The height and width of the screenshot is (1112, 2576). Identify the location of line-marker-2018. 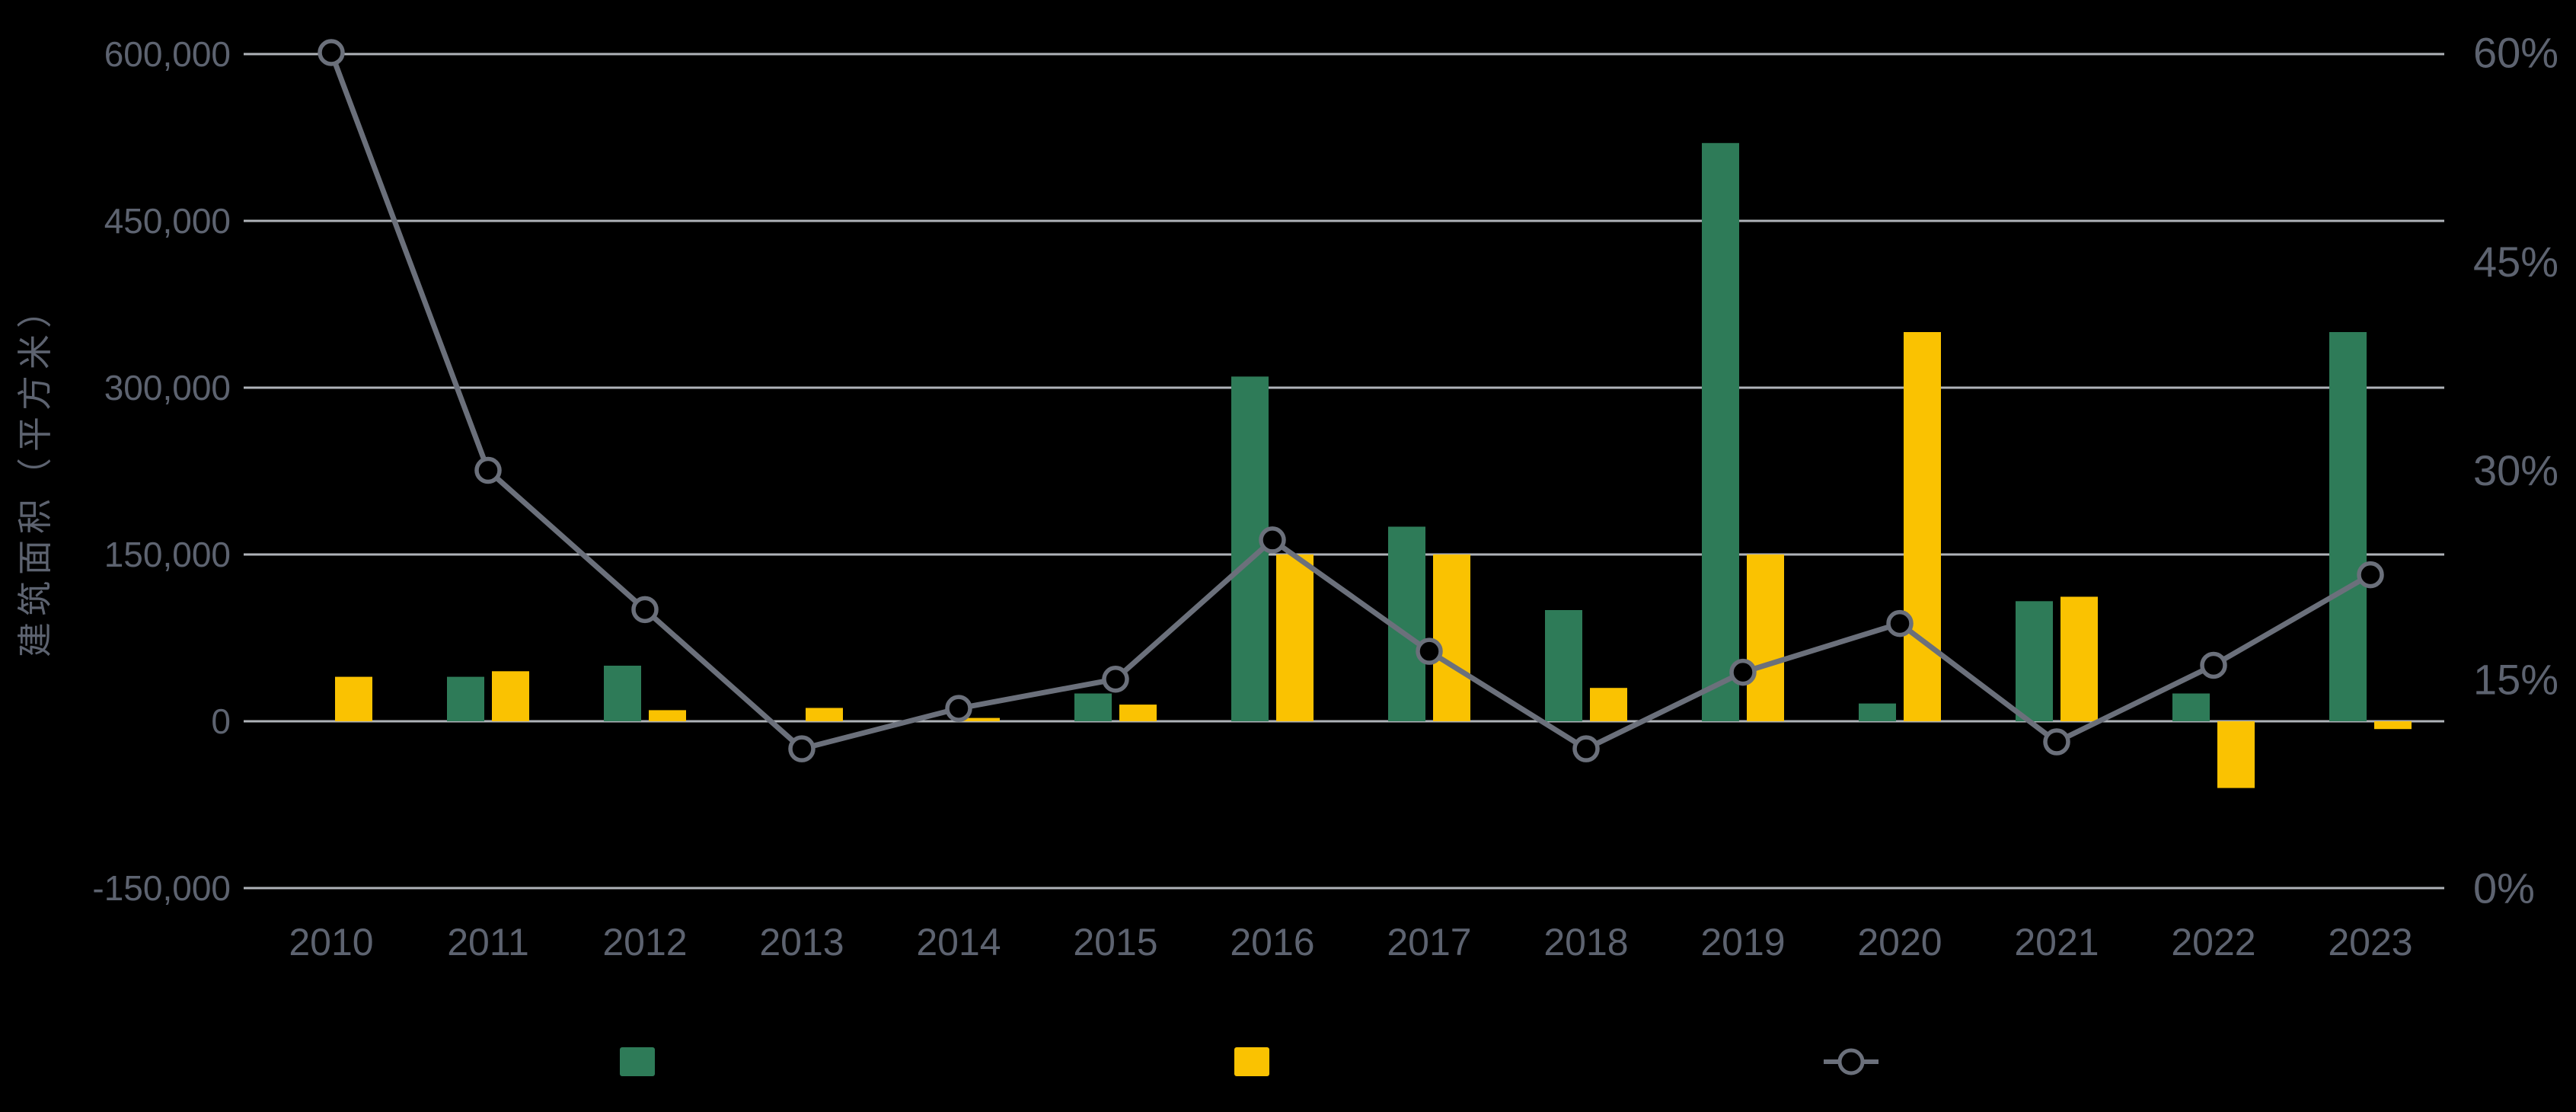
(1586, 748).